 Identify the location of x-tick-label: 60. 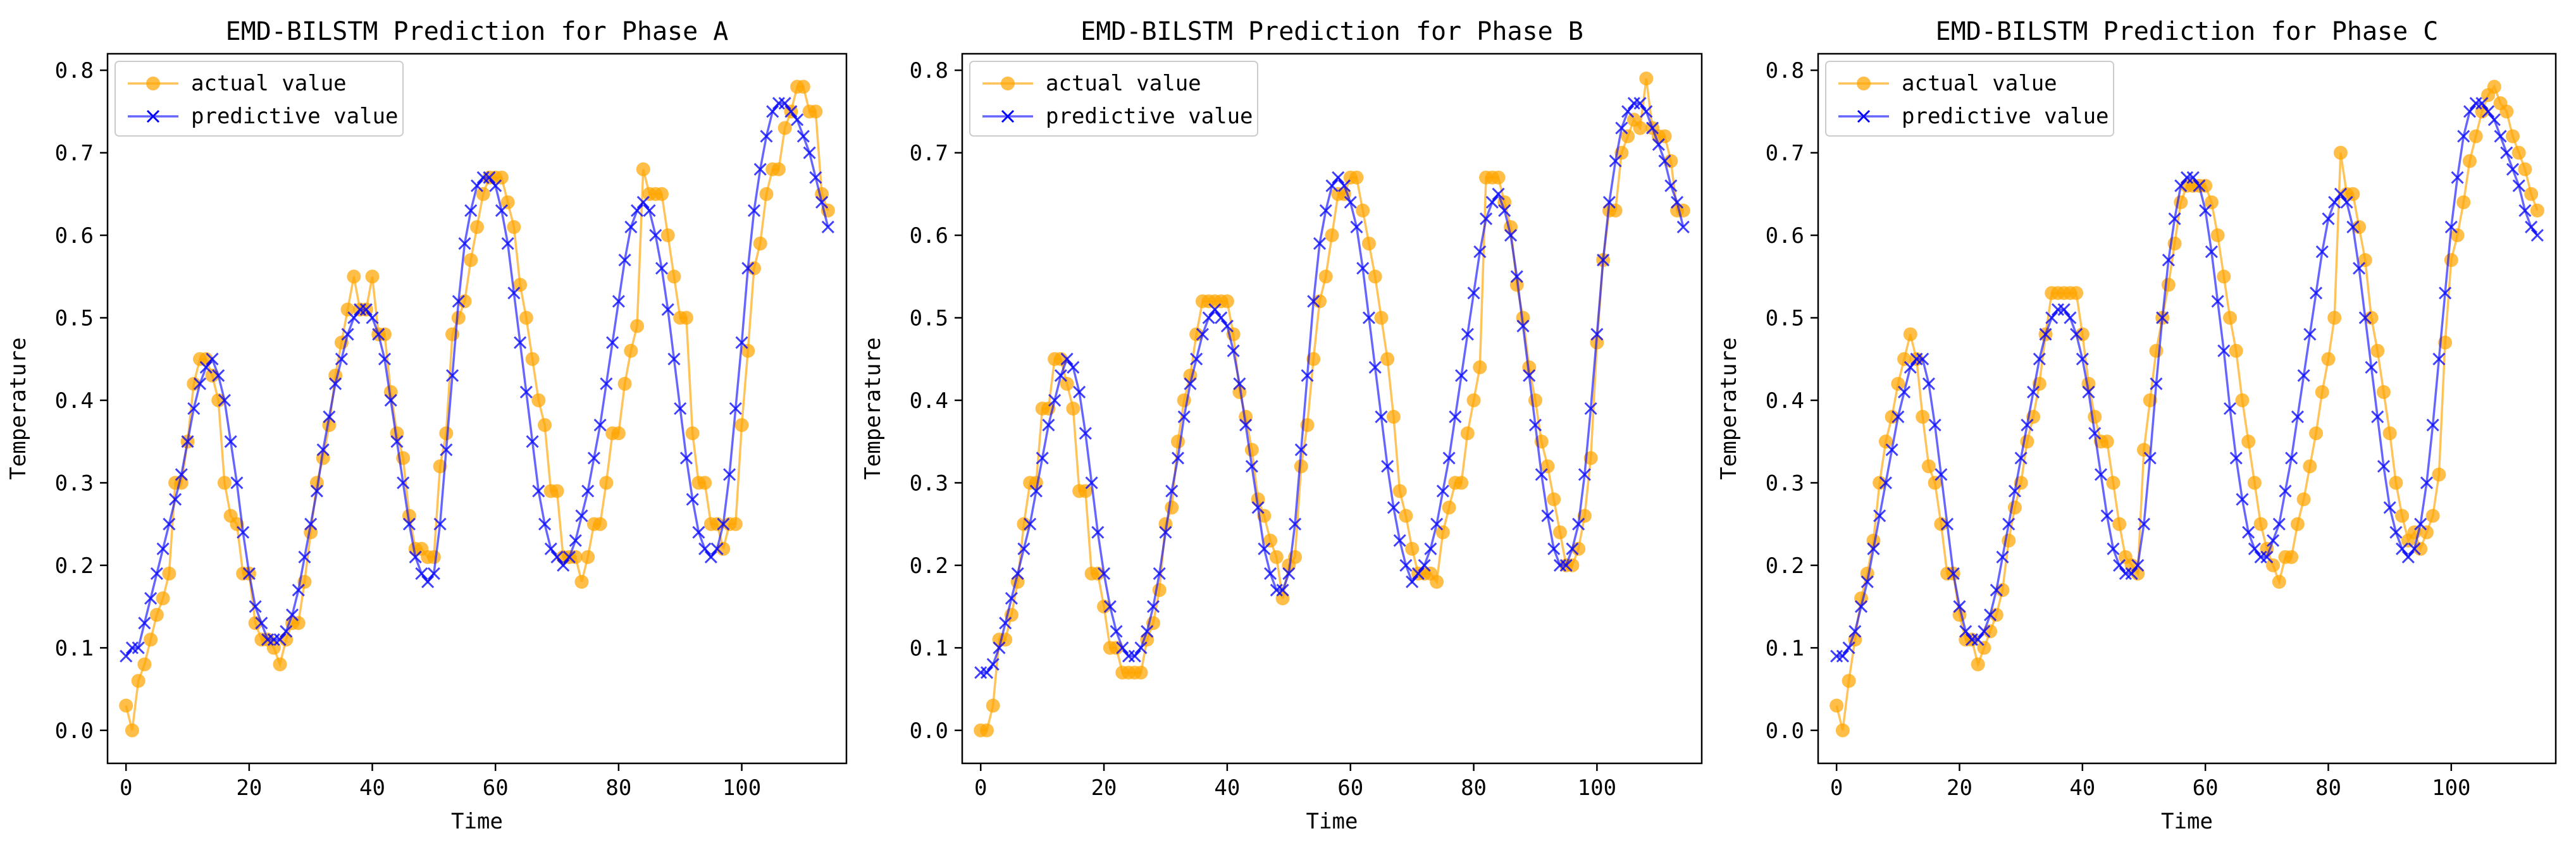
(1350, 788).